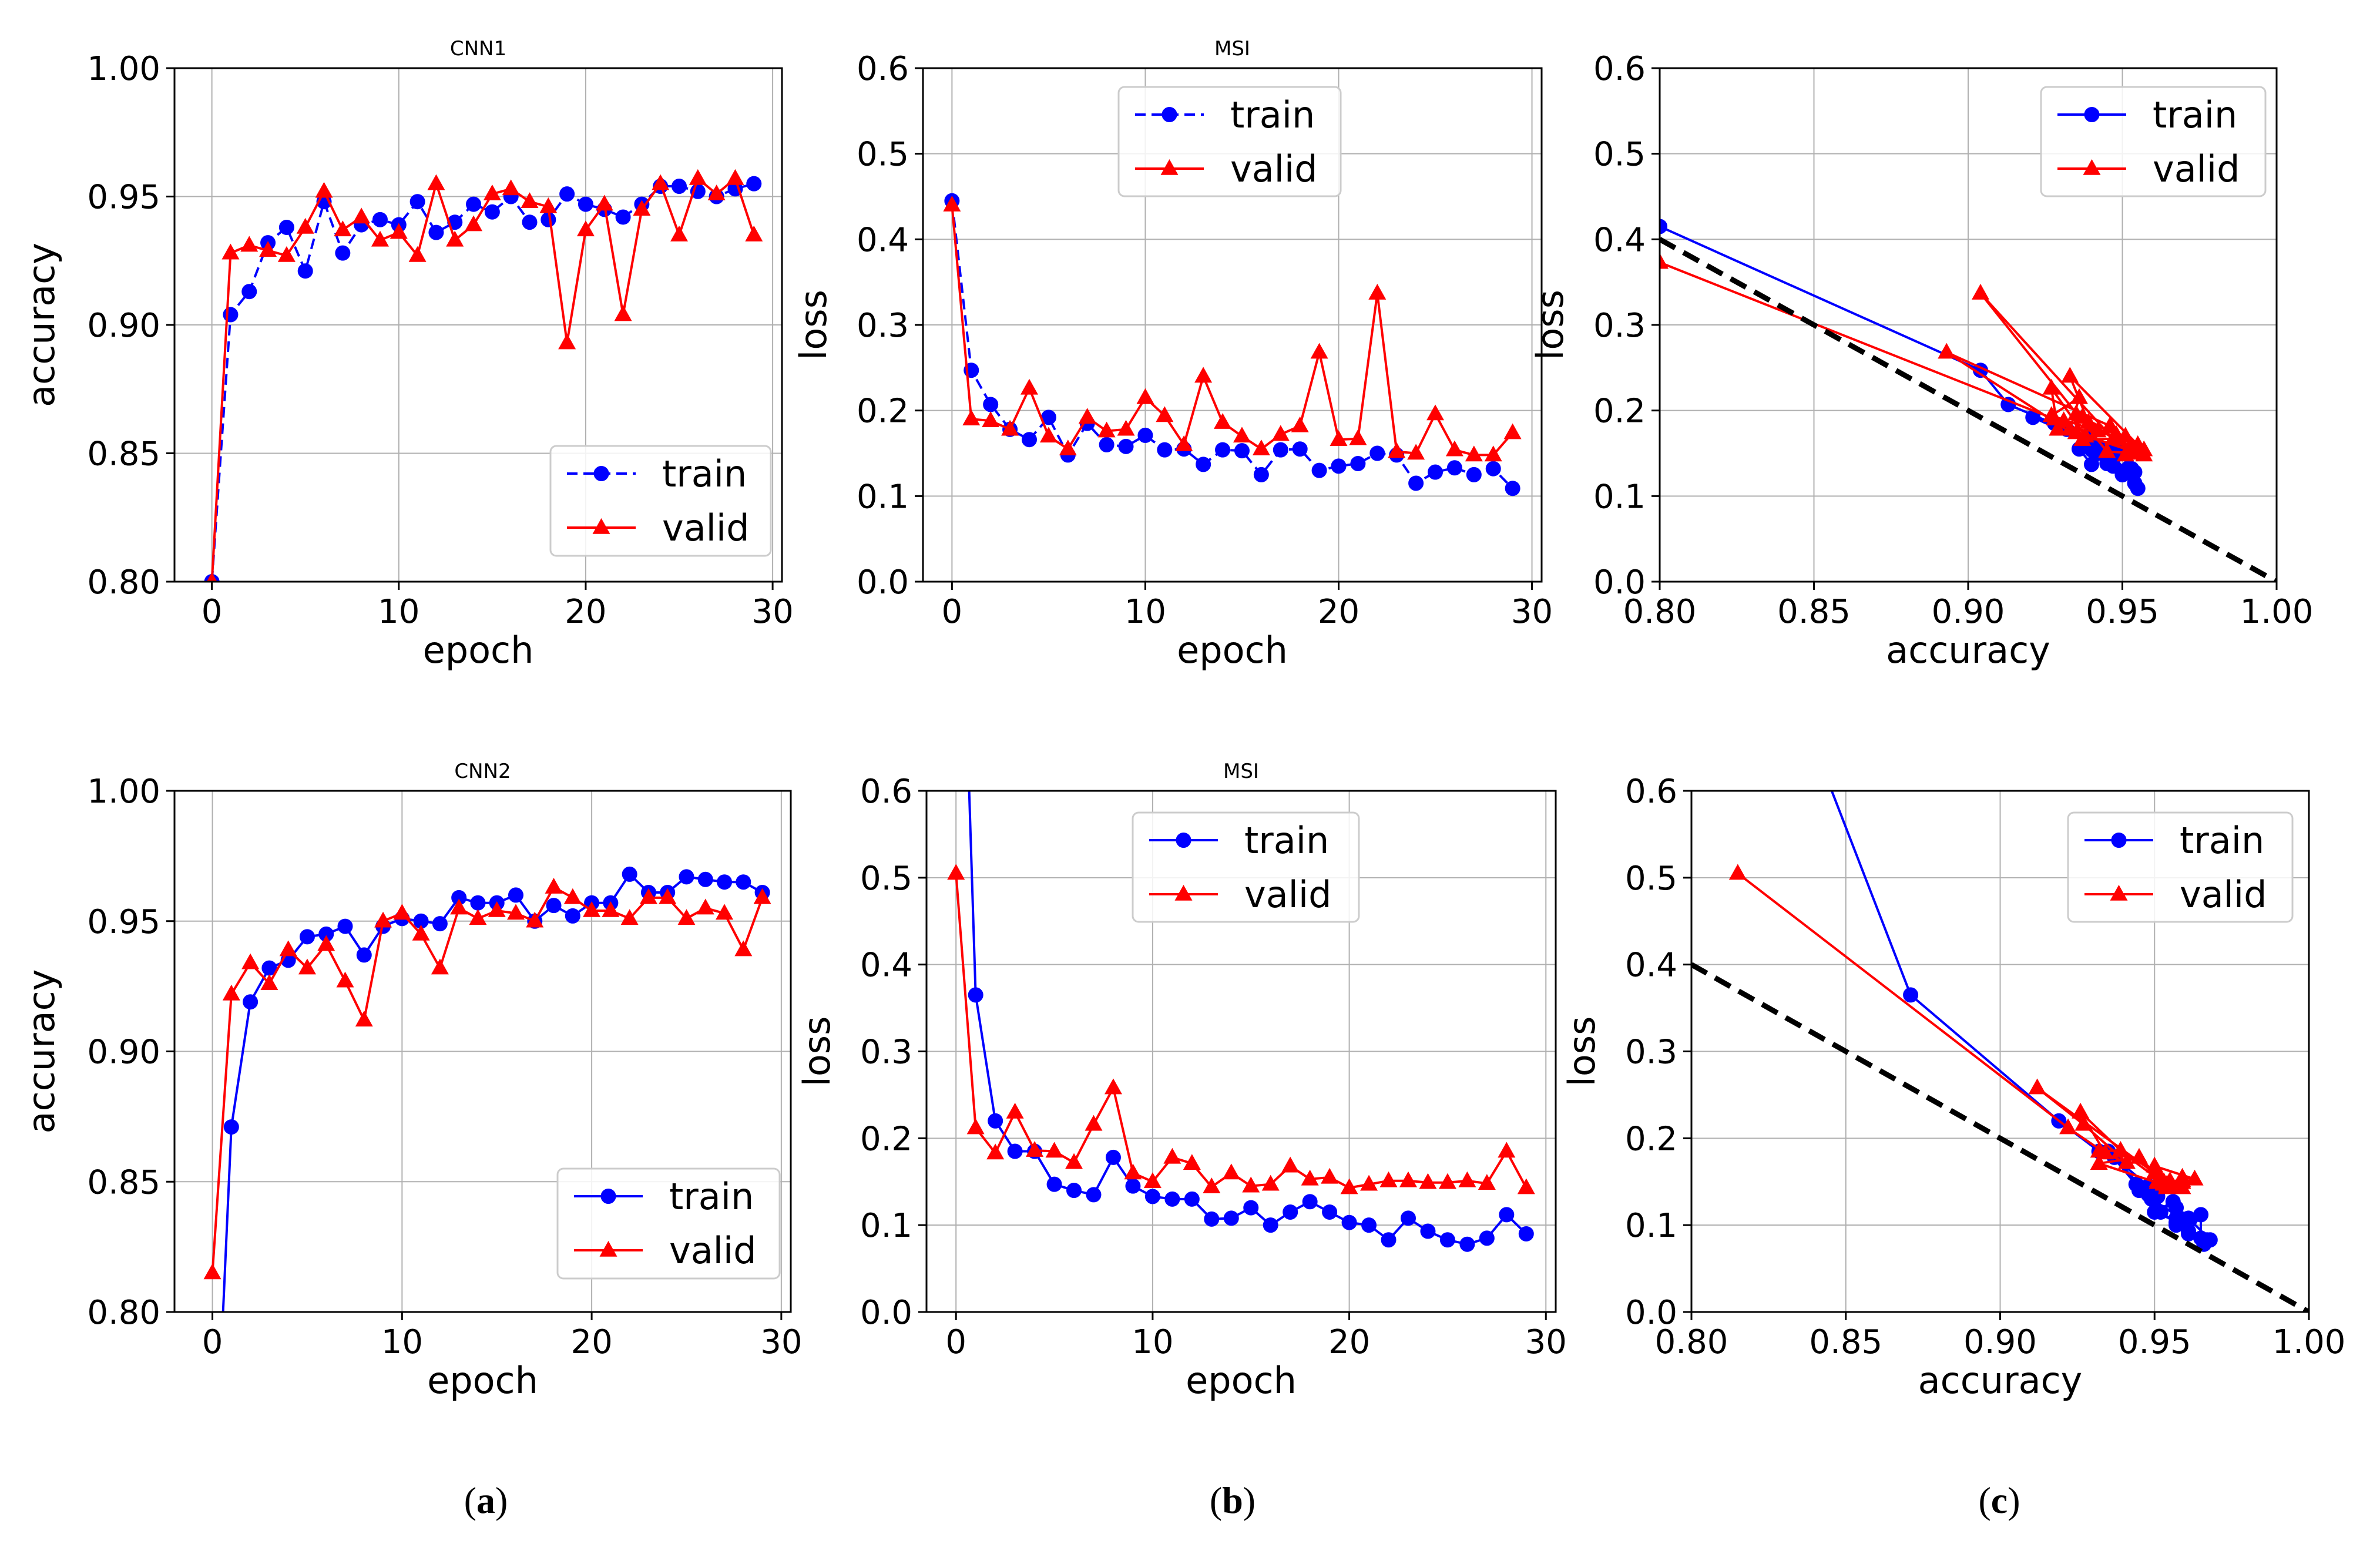 This screenshot has height=1547, width=2380. I want to click on caption-c-letter: c, so click(2000, 1500).